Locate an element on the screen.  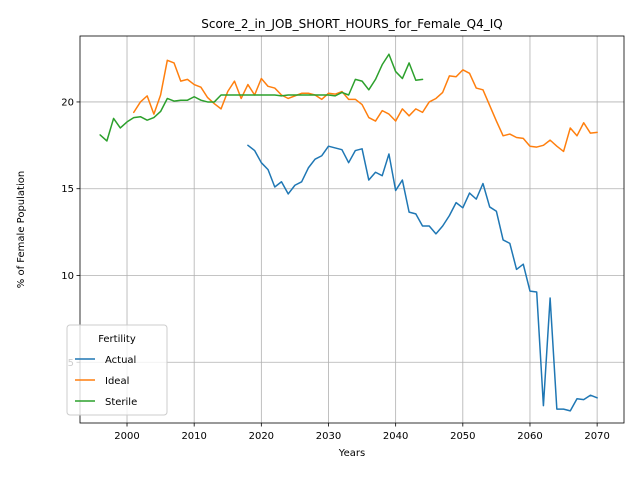
legend-items: Actual Ideal Sterile is located at coordinates (106, 381).